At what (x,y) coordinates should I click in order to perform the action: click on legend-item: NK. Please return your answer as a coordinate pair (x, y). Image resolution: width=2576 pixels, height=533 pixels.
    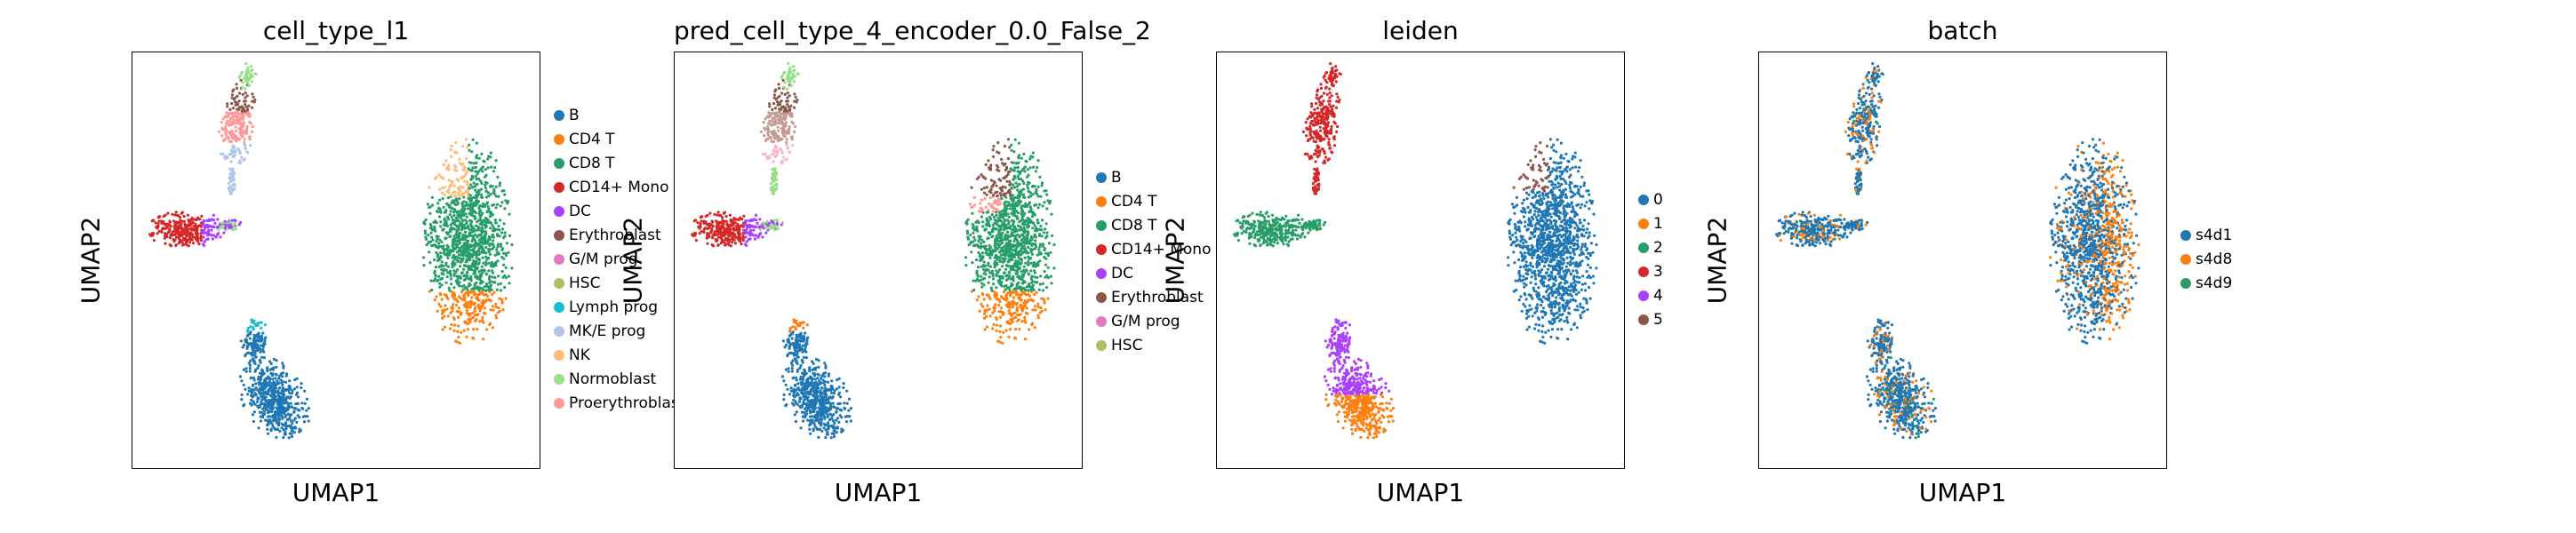
    Looking at the image, I should click on (572, 355).